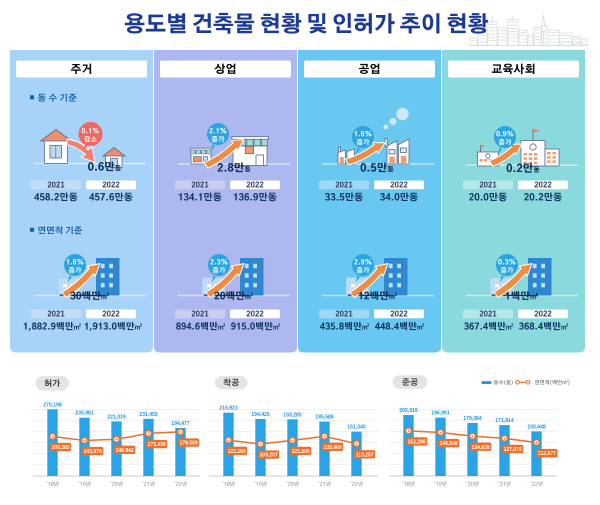  I want to click on svg-text: 122,160, so click(237, 452).